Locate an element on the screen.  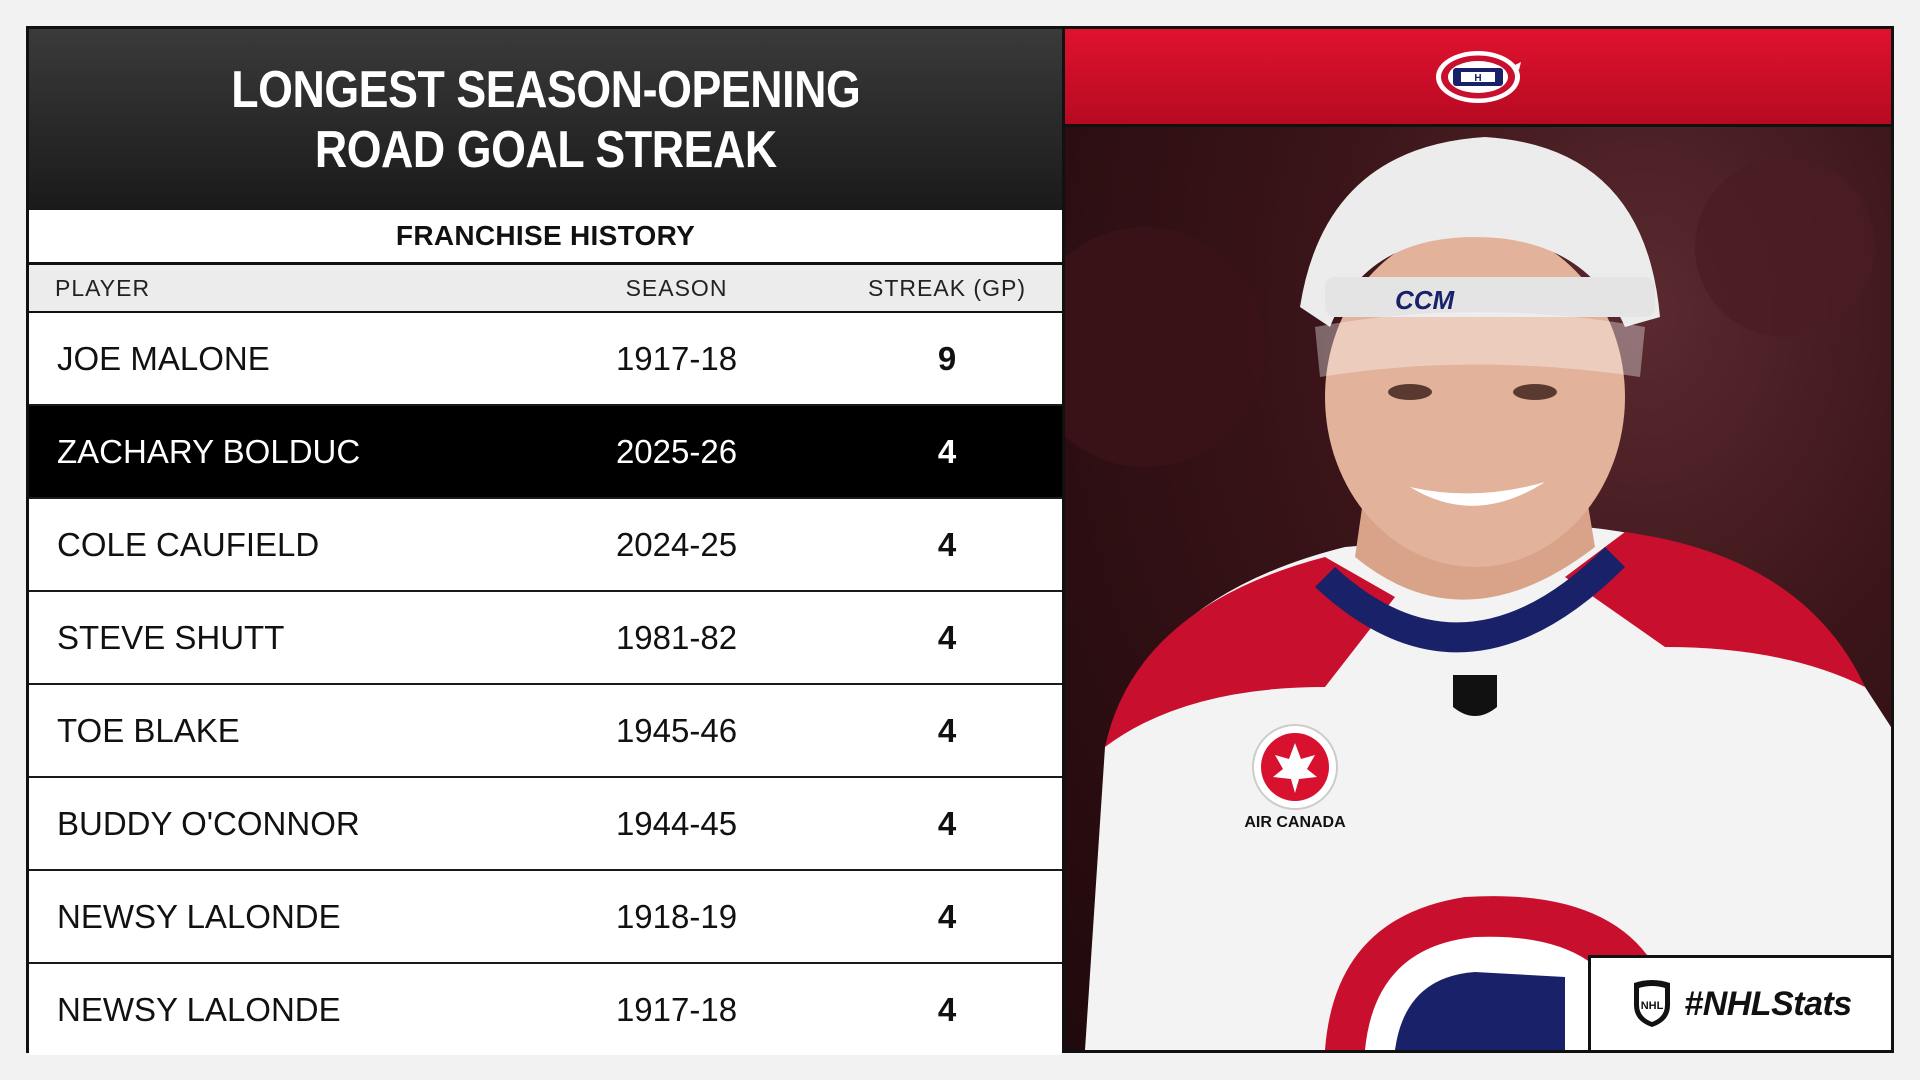
season-value: 1918-19 is located at coordinates (676, 916).